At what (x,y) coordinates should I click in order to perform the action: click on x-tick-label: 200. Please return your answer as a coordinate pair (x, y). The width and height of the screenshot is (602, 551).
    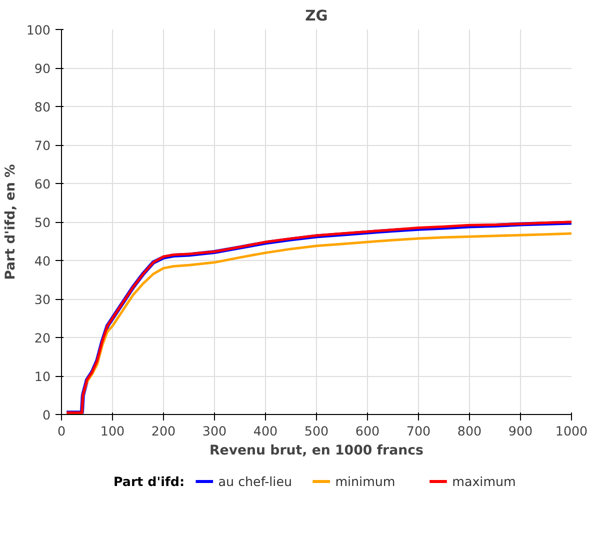
    Looking at the image, I should click on (163, 431).